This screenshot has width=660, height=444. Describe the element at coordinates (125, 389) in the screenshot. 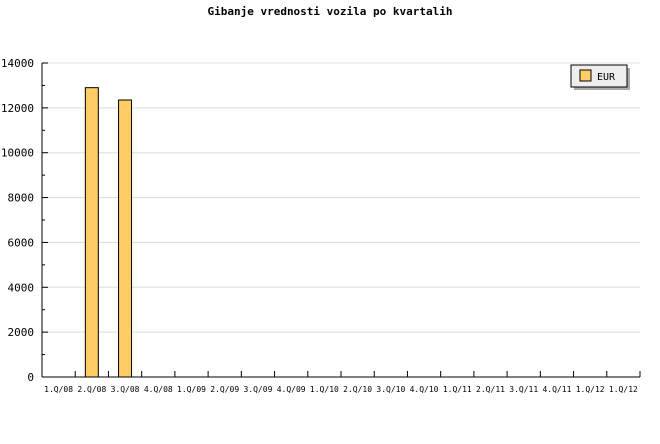

I see `x-tick-label: 3.Q/08` at that location.